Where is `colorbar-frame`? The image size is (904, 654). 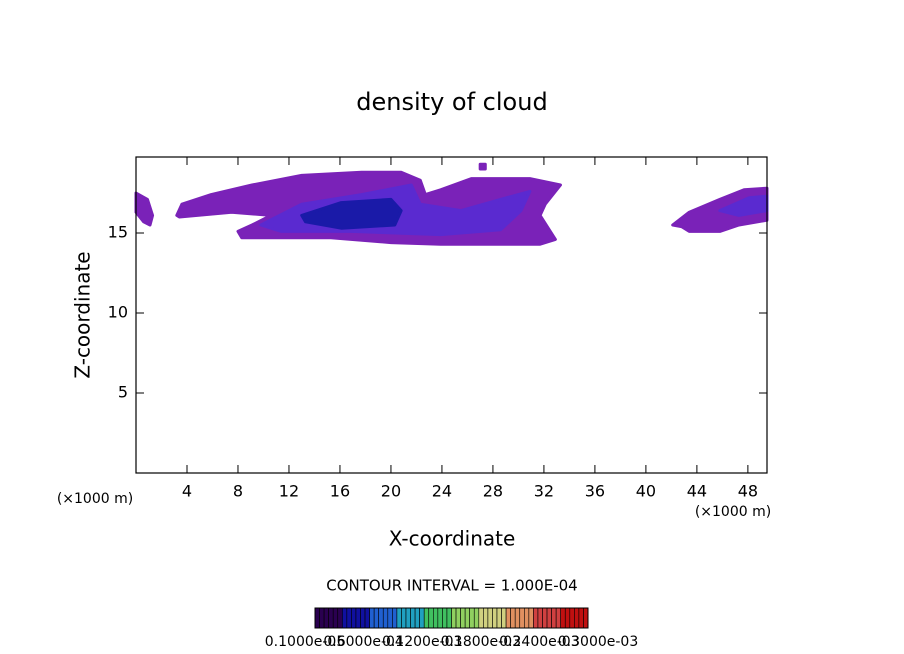 colorbar-frame is located at coordinates (451, 618).